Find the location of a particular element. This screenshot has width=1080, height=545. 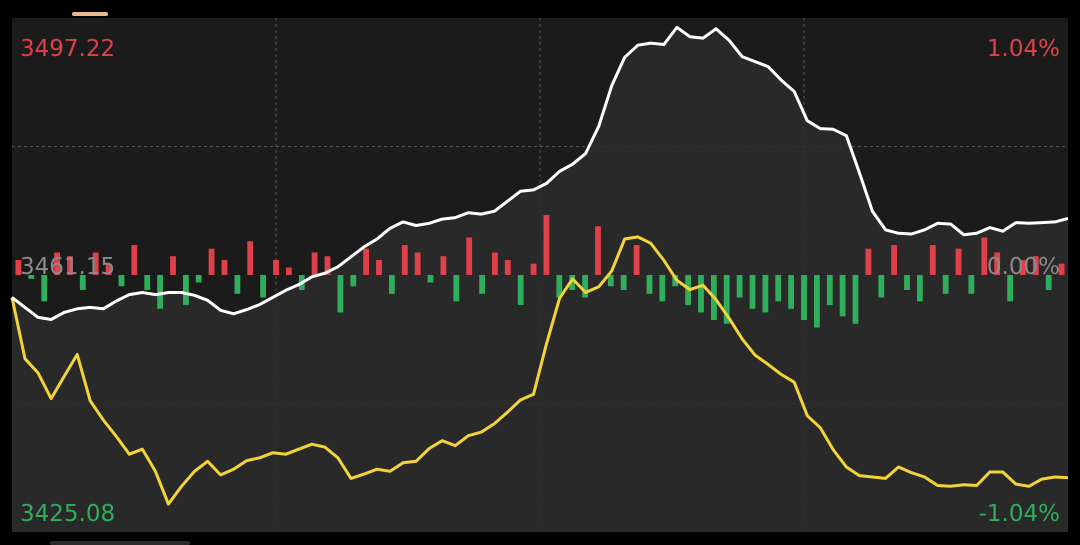

base-price-label: 3461.15 is located at coordinates (68, 267).